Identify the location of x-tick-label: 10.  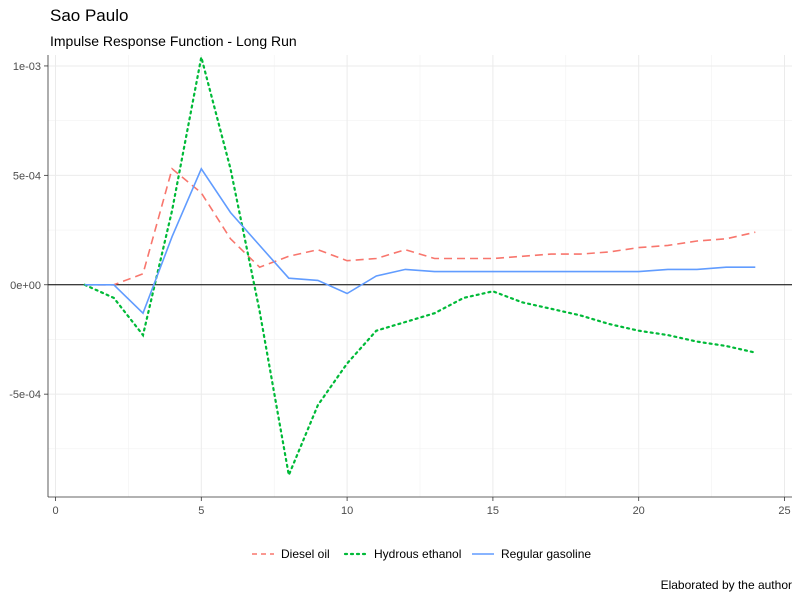
(347, 511).